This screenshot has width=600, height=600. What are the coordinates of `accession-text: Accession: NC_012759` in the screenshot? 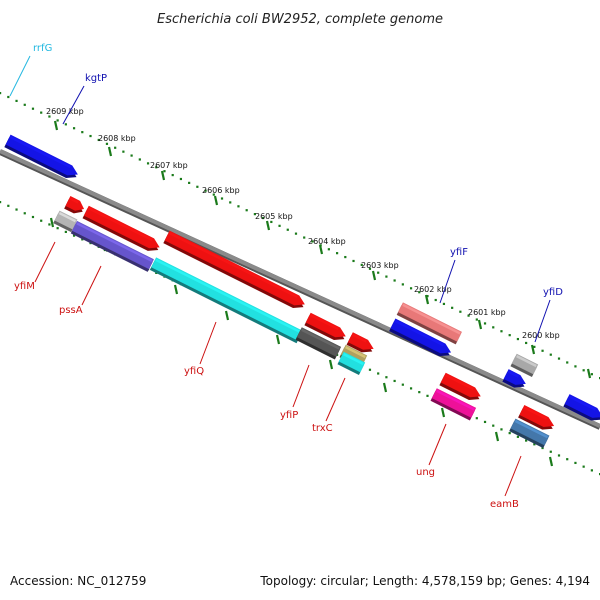 It's located at (78, 581).